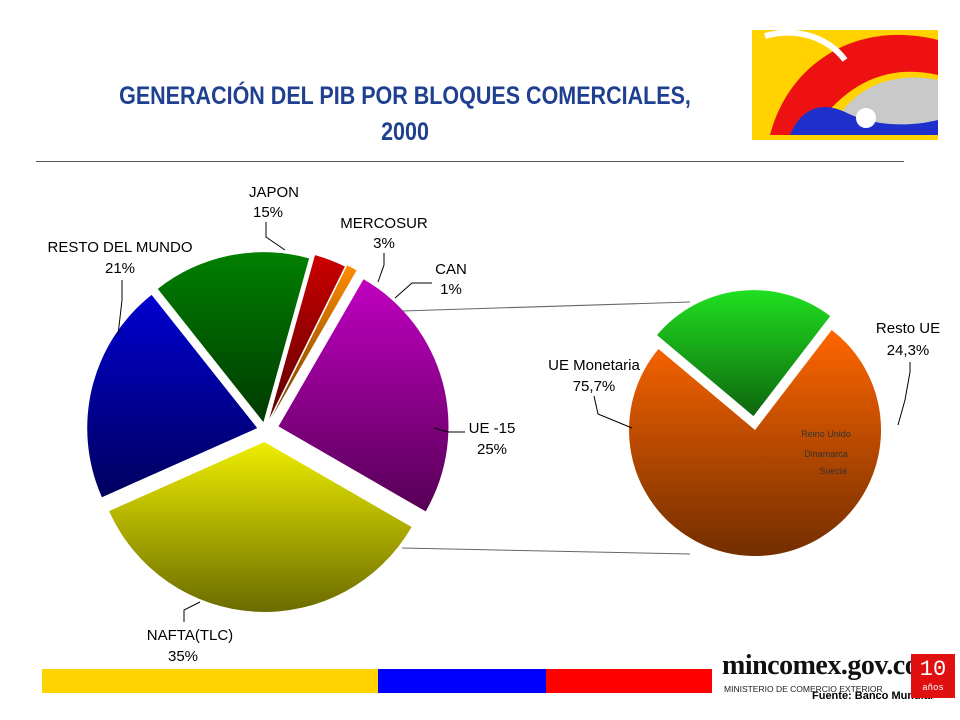 The image size is (960, 720). What do you see at coordinates (307, 337) in the screenshot?
I see `slice-mercosur` at bounding box center [307, 337].